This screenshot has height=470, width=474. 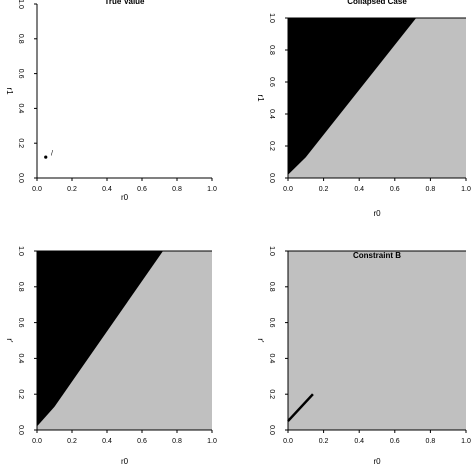 What do you see at coordinates (124, 3) in the screenshot?
I see `panel-title: True Value` at bounding box center [124, 3].